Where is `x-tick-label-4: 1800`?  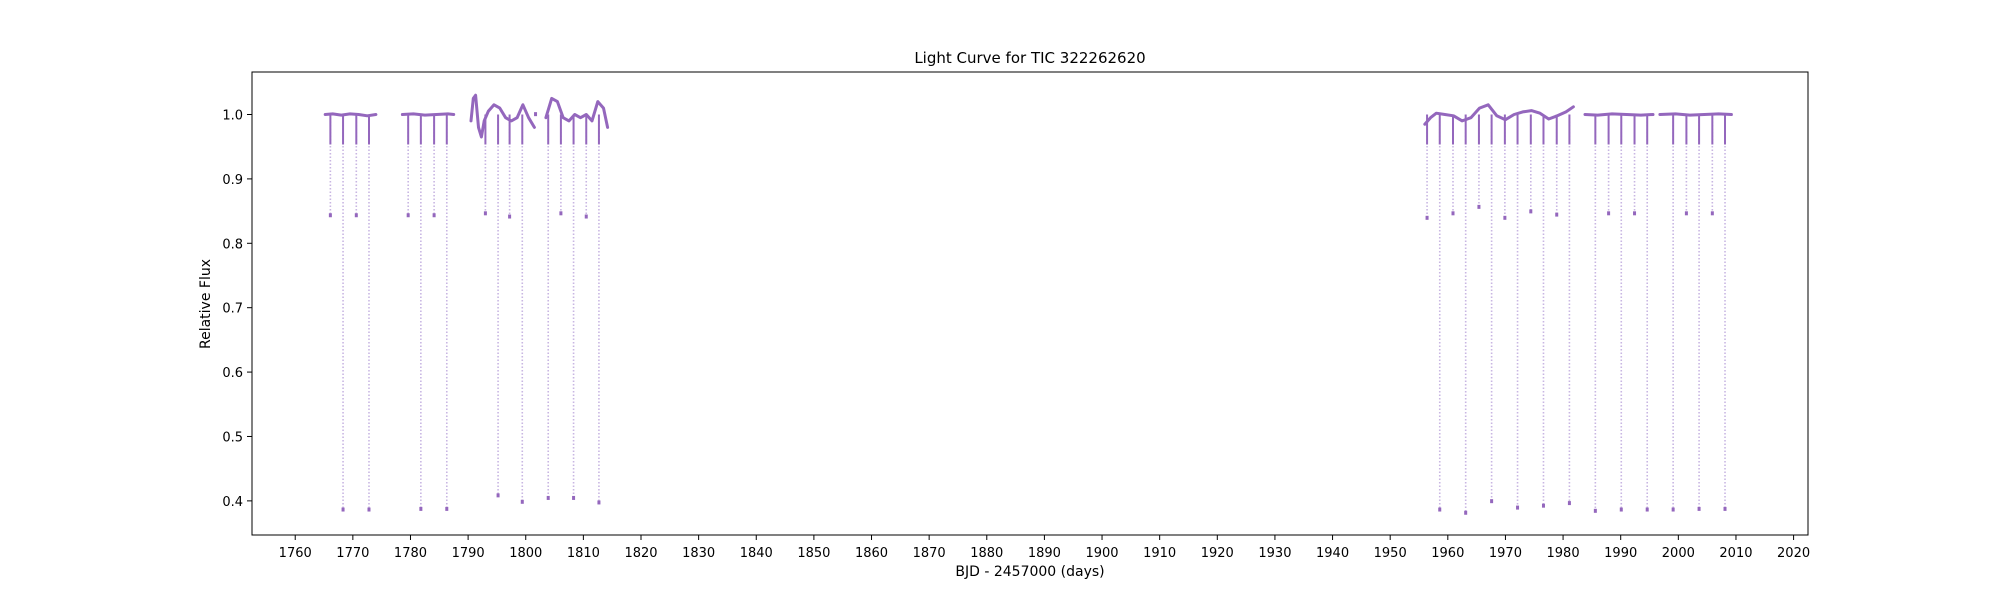
x-tick-label-4: 1800 is located at coordinates (525, 553).